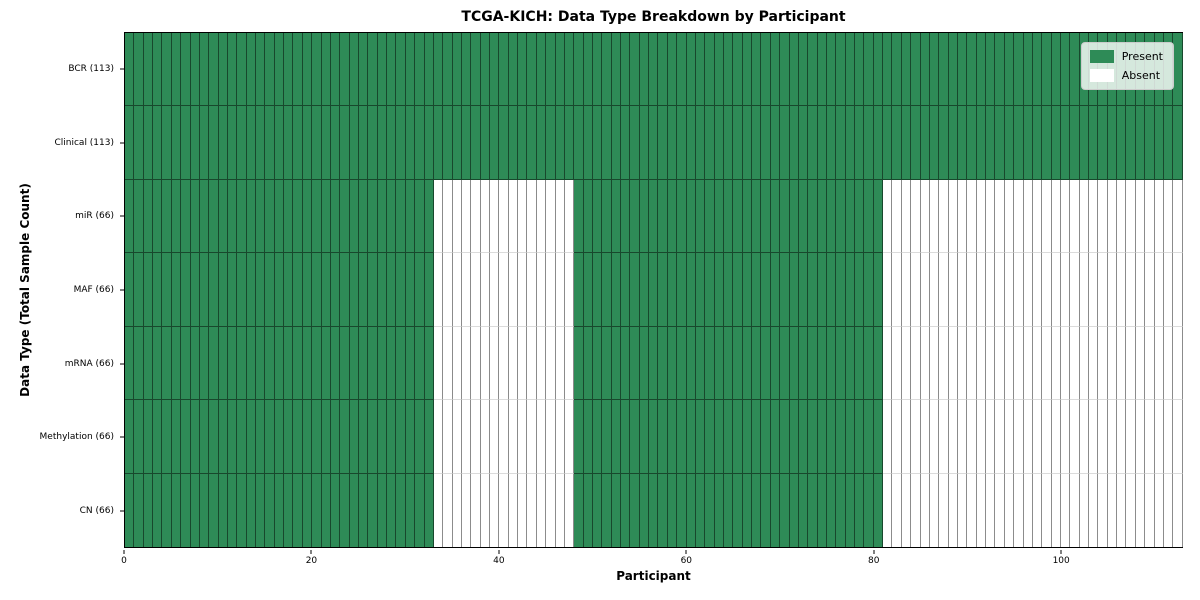 This screenshot has width=1200, height=600. Describe the element at coordinates (654, 437) in the screenshot. I see `heatmap-row` at that location.